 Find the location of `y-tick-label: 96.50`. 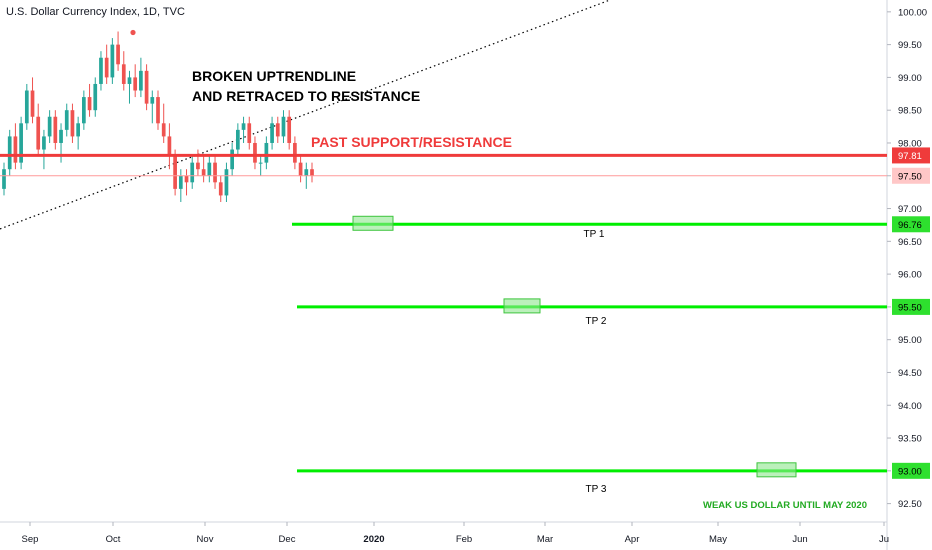

y-tick-label: 96.50 is located at coordinates (910, 242).